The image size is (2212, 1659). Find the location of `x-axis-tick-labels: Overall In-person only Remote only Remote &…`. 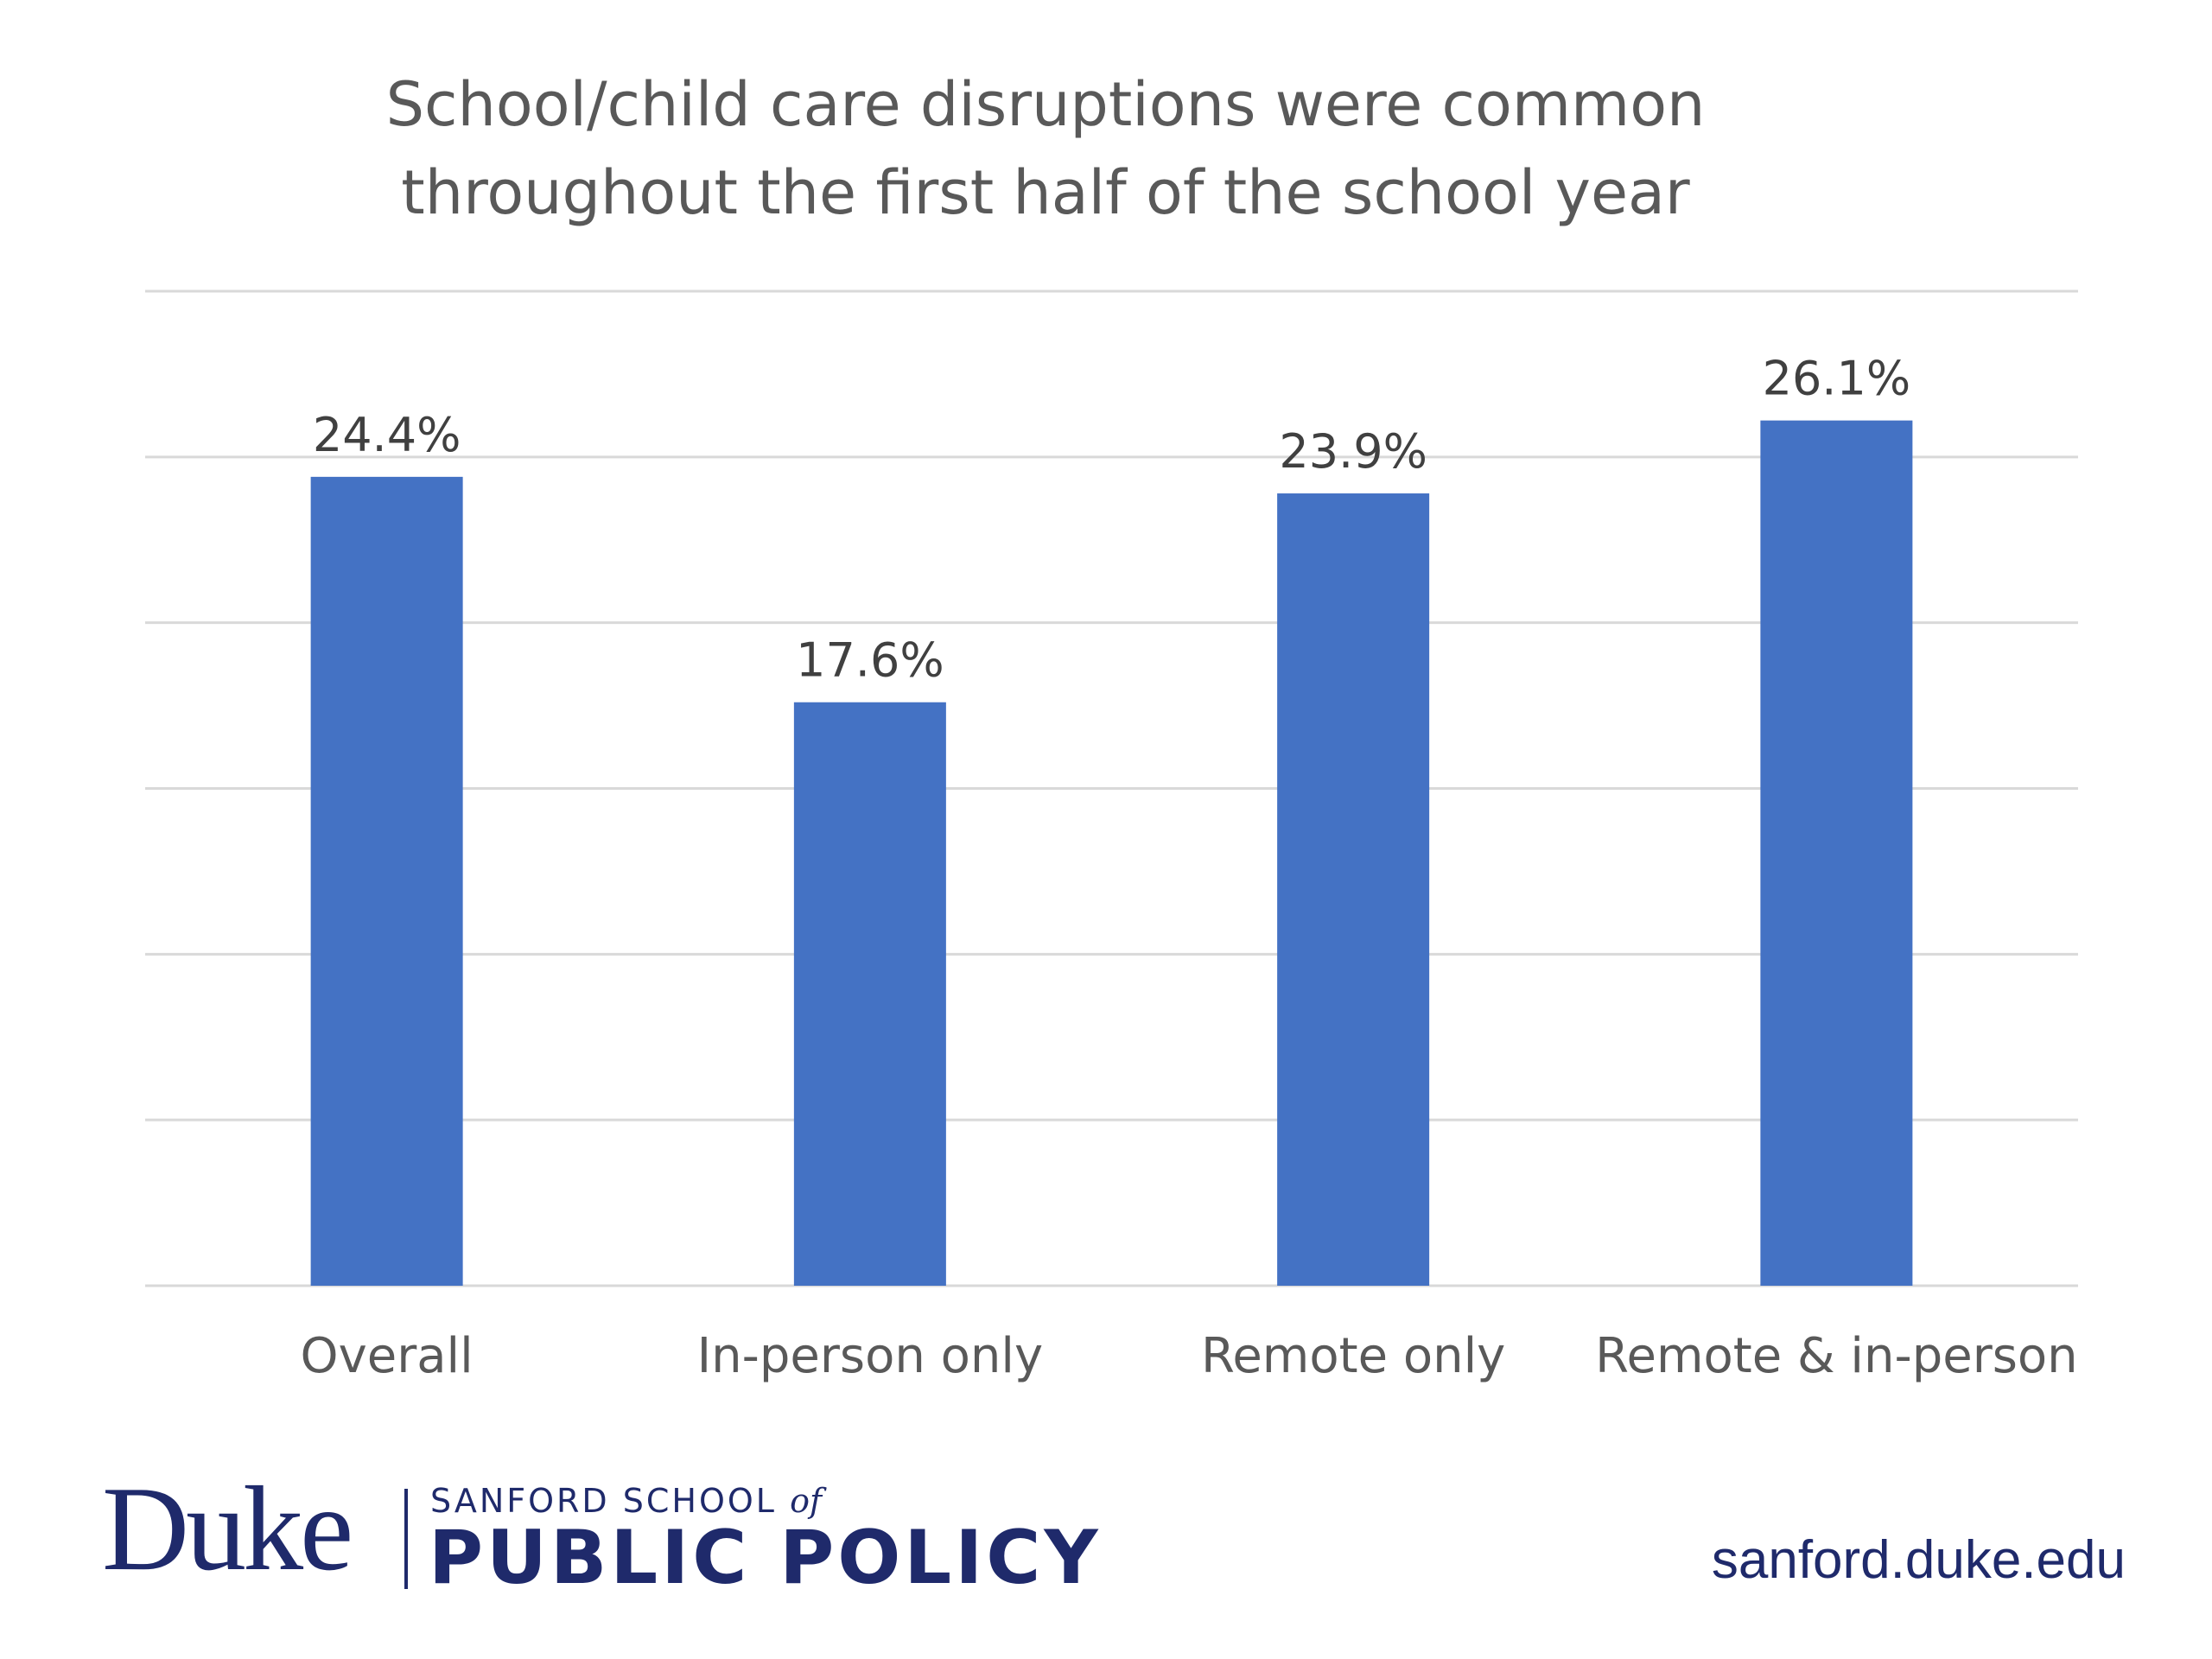

x-axis-tick-labels: Overall In-person only Remote only Remote &… is located at coordinates (1189, 1356).